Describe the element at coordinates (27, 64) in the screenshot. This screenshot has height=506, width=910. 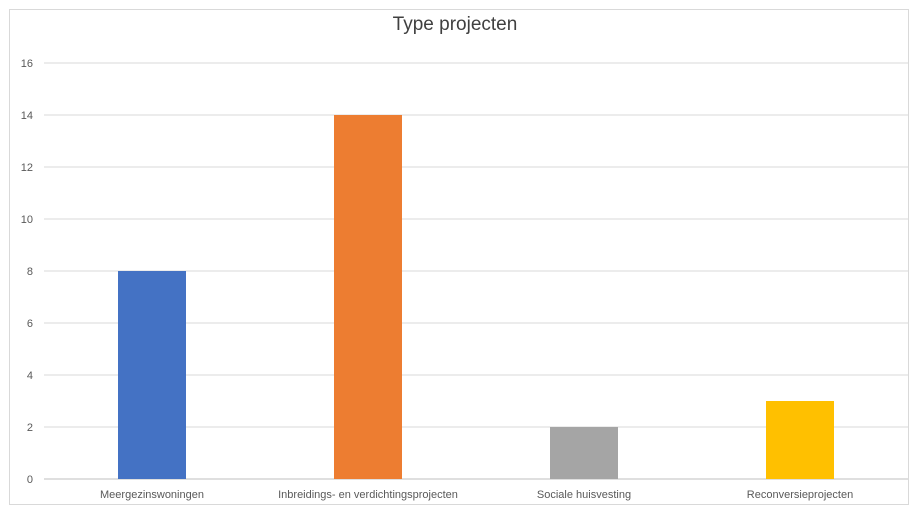
I see `y-tick-label: 16` at that location.